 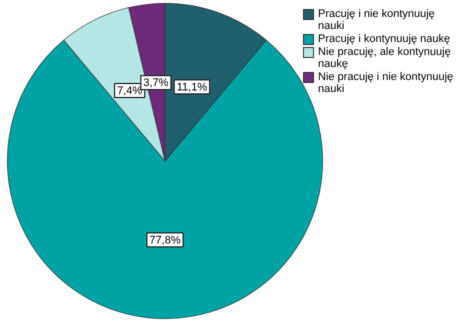 I want to click on data-label: 77,8%, so click(x=165, y=240).